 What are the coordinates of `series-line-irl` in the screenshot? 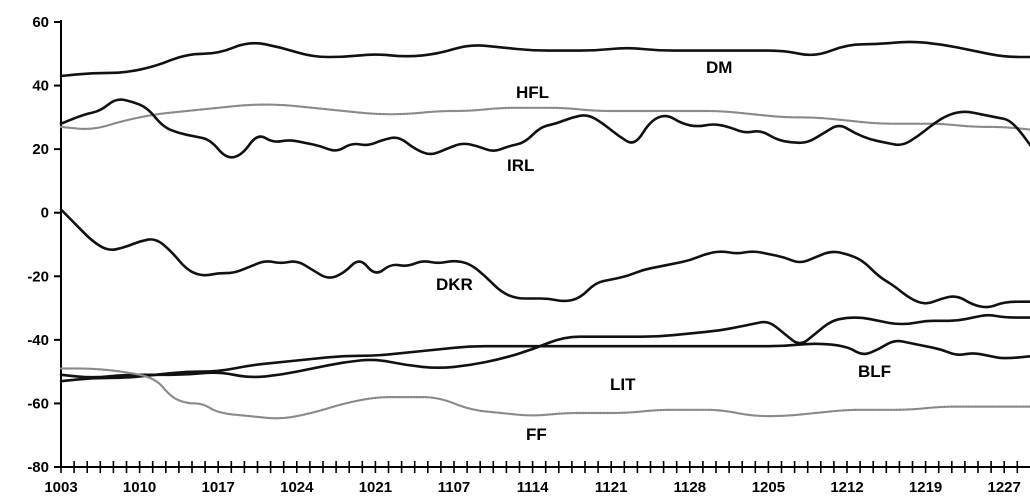 It's located at (544, 128).